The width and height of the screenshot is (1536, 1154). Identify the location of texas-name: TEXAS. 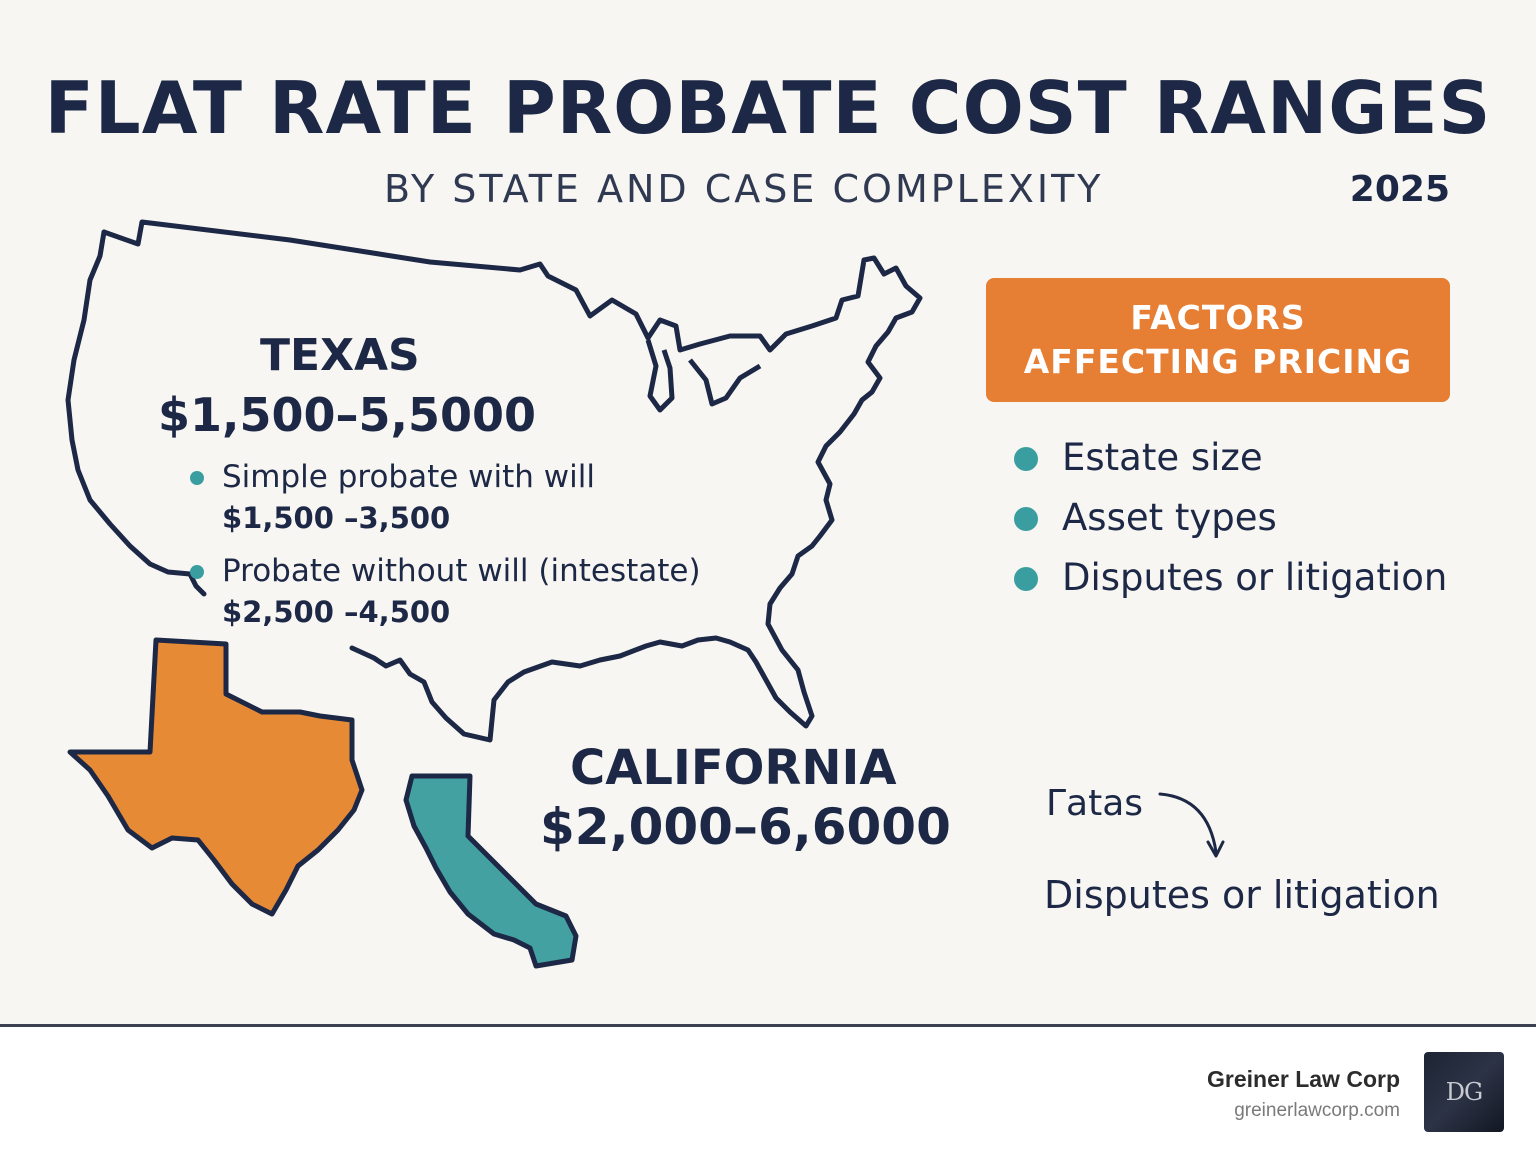
(340, 355).